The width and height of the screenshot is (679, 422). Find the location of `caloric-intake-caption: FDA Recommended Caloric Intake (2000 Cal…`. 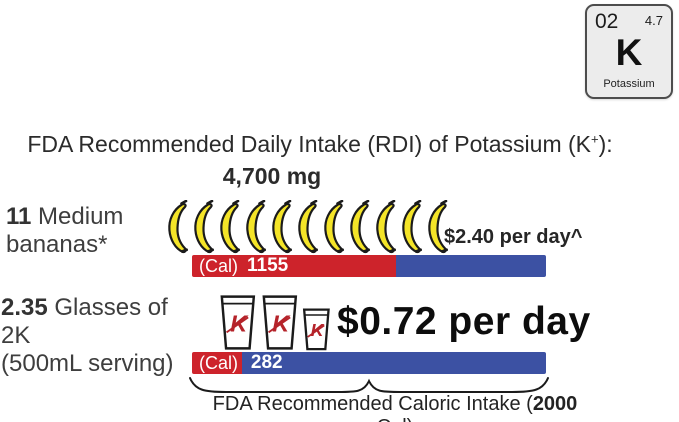

caloric-intake-caption: FDA Recommended Caloric Intake (2000 Cal… is located at coordinates (395, 407).